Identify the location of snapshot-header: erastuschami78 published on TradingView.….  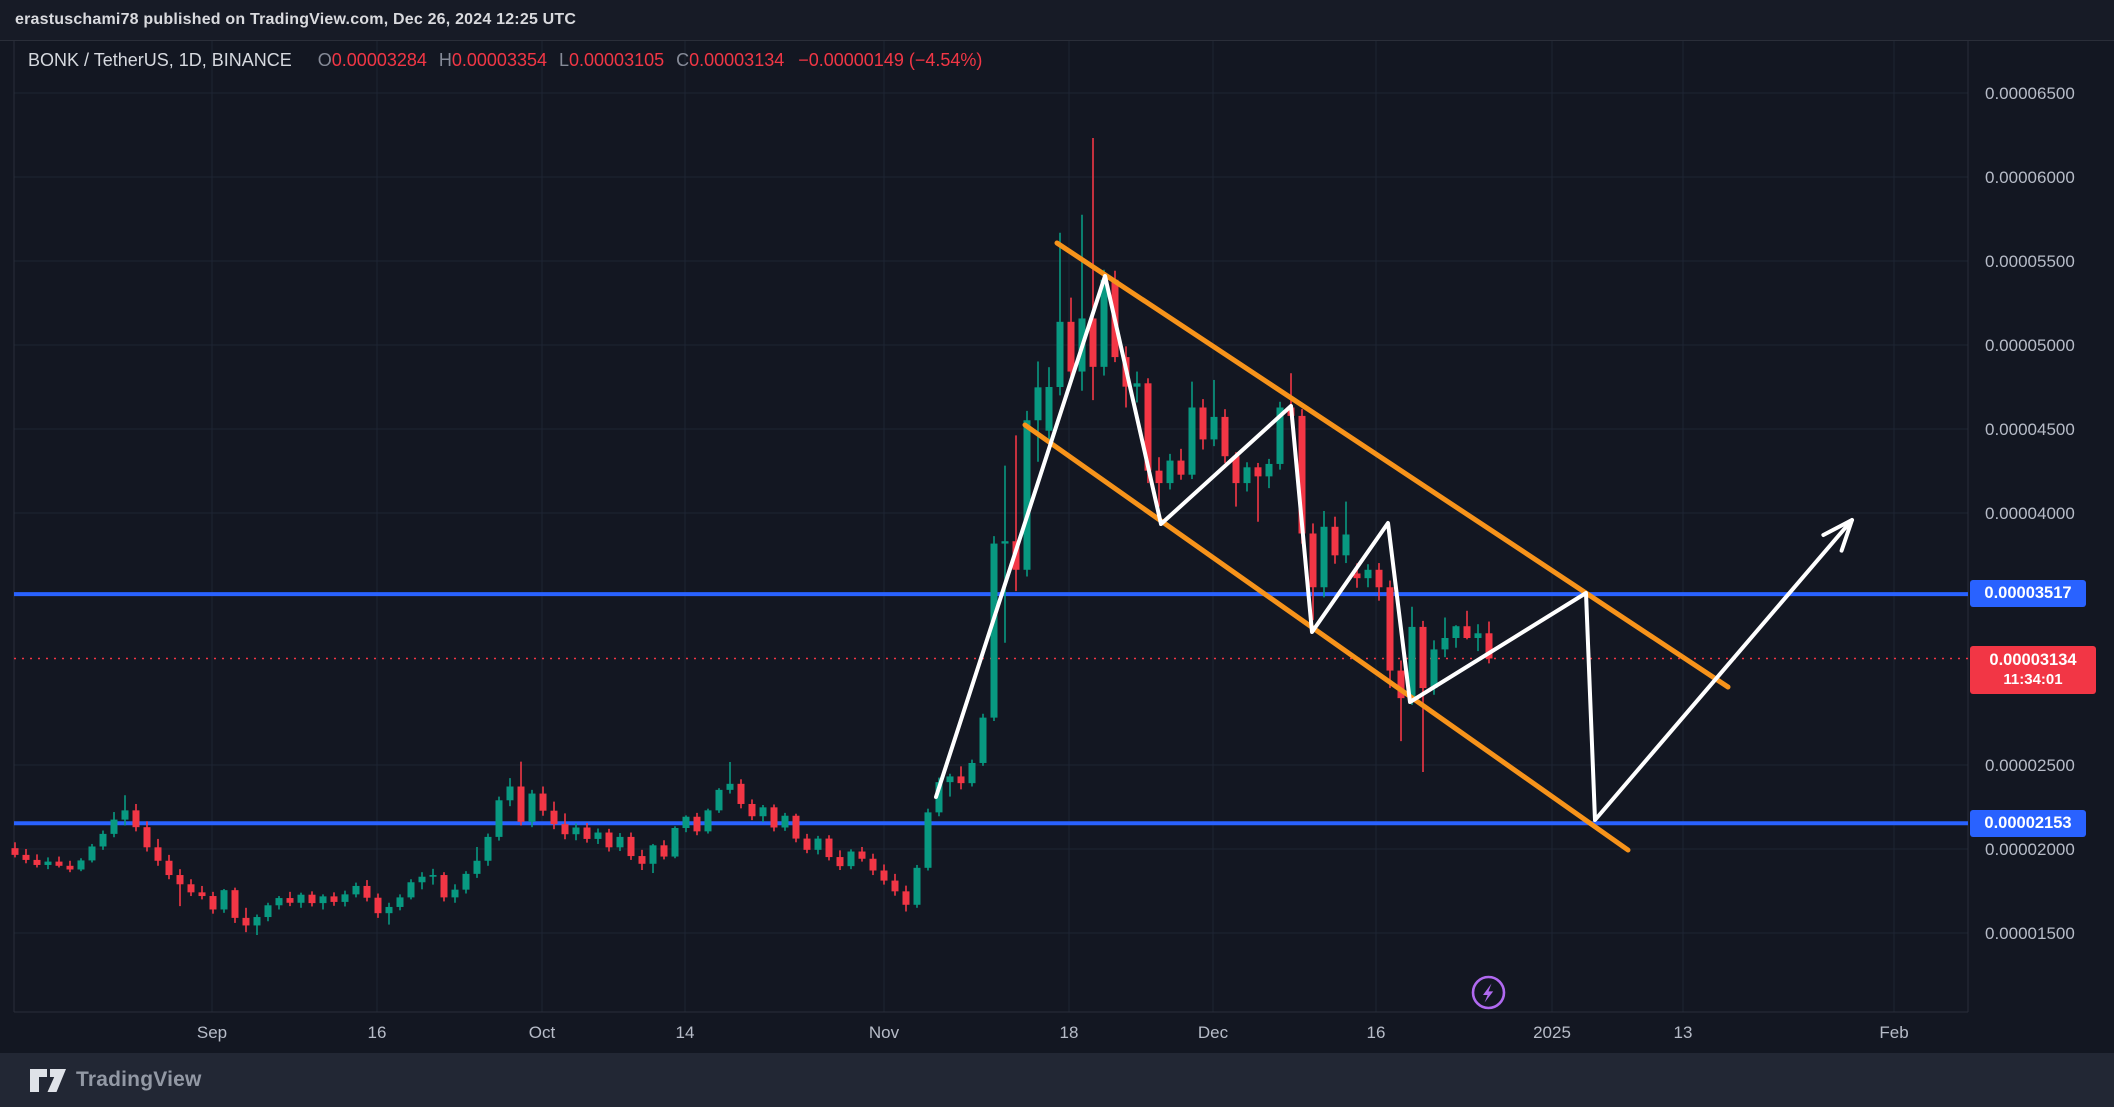
(1057, 20).